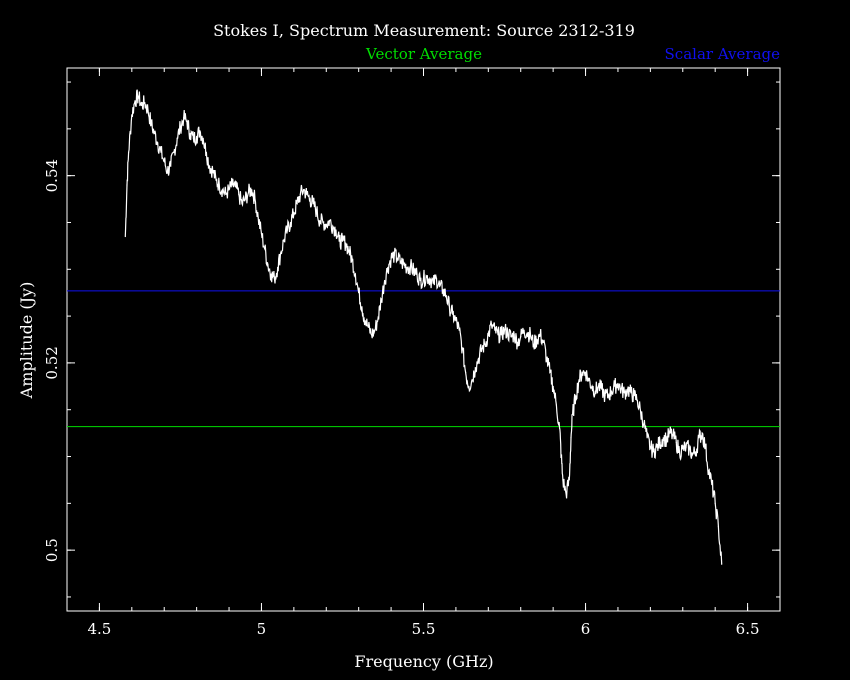  I want to click on x-tick-label: 5, so click(262, 629).